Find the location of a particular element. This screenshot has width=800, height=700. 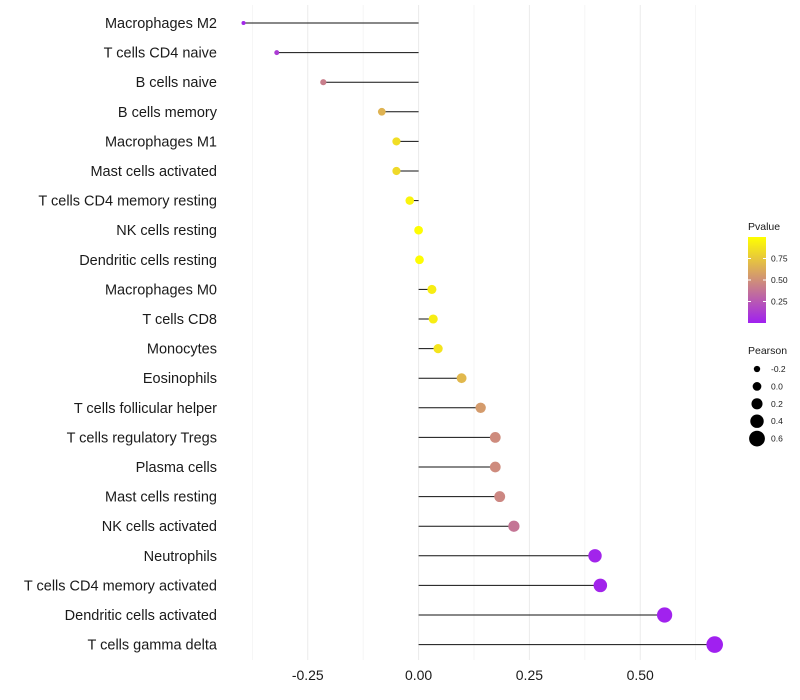

category-label: NK cells resting is located at coordinates (166, 231).